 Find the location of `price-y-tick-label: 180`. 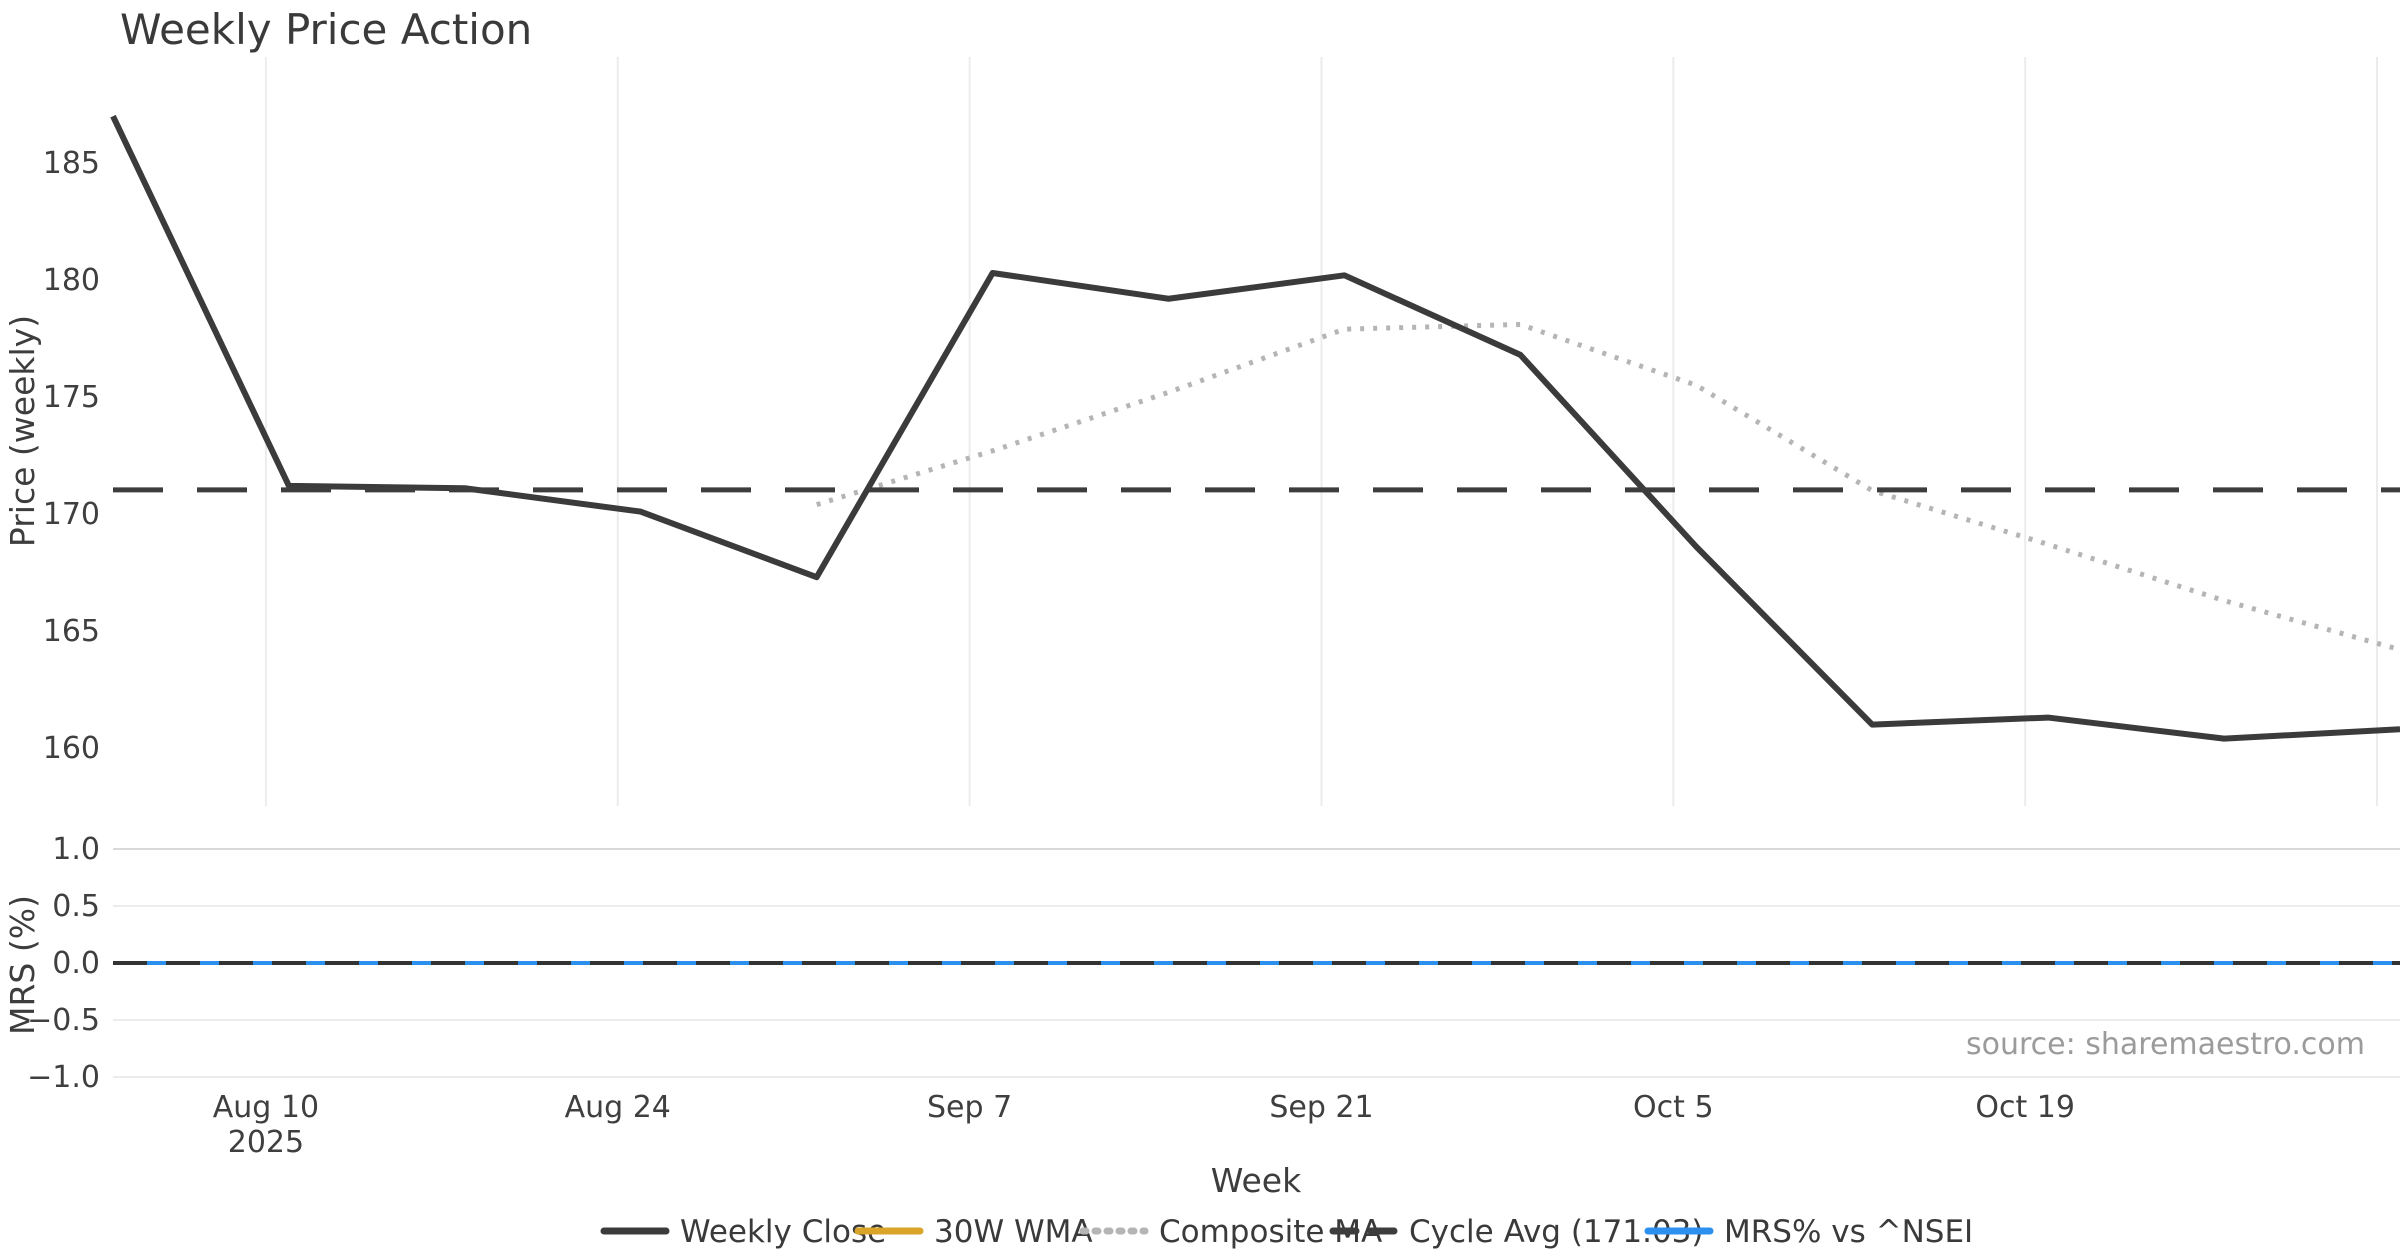

price-y-tick-label: 180 is located at coordinates (71, 280).